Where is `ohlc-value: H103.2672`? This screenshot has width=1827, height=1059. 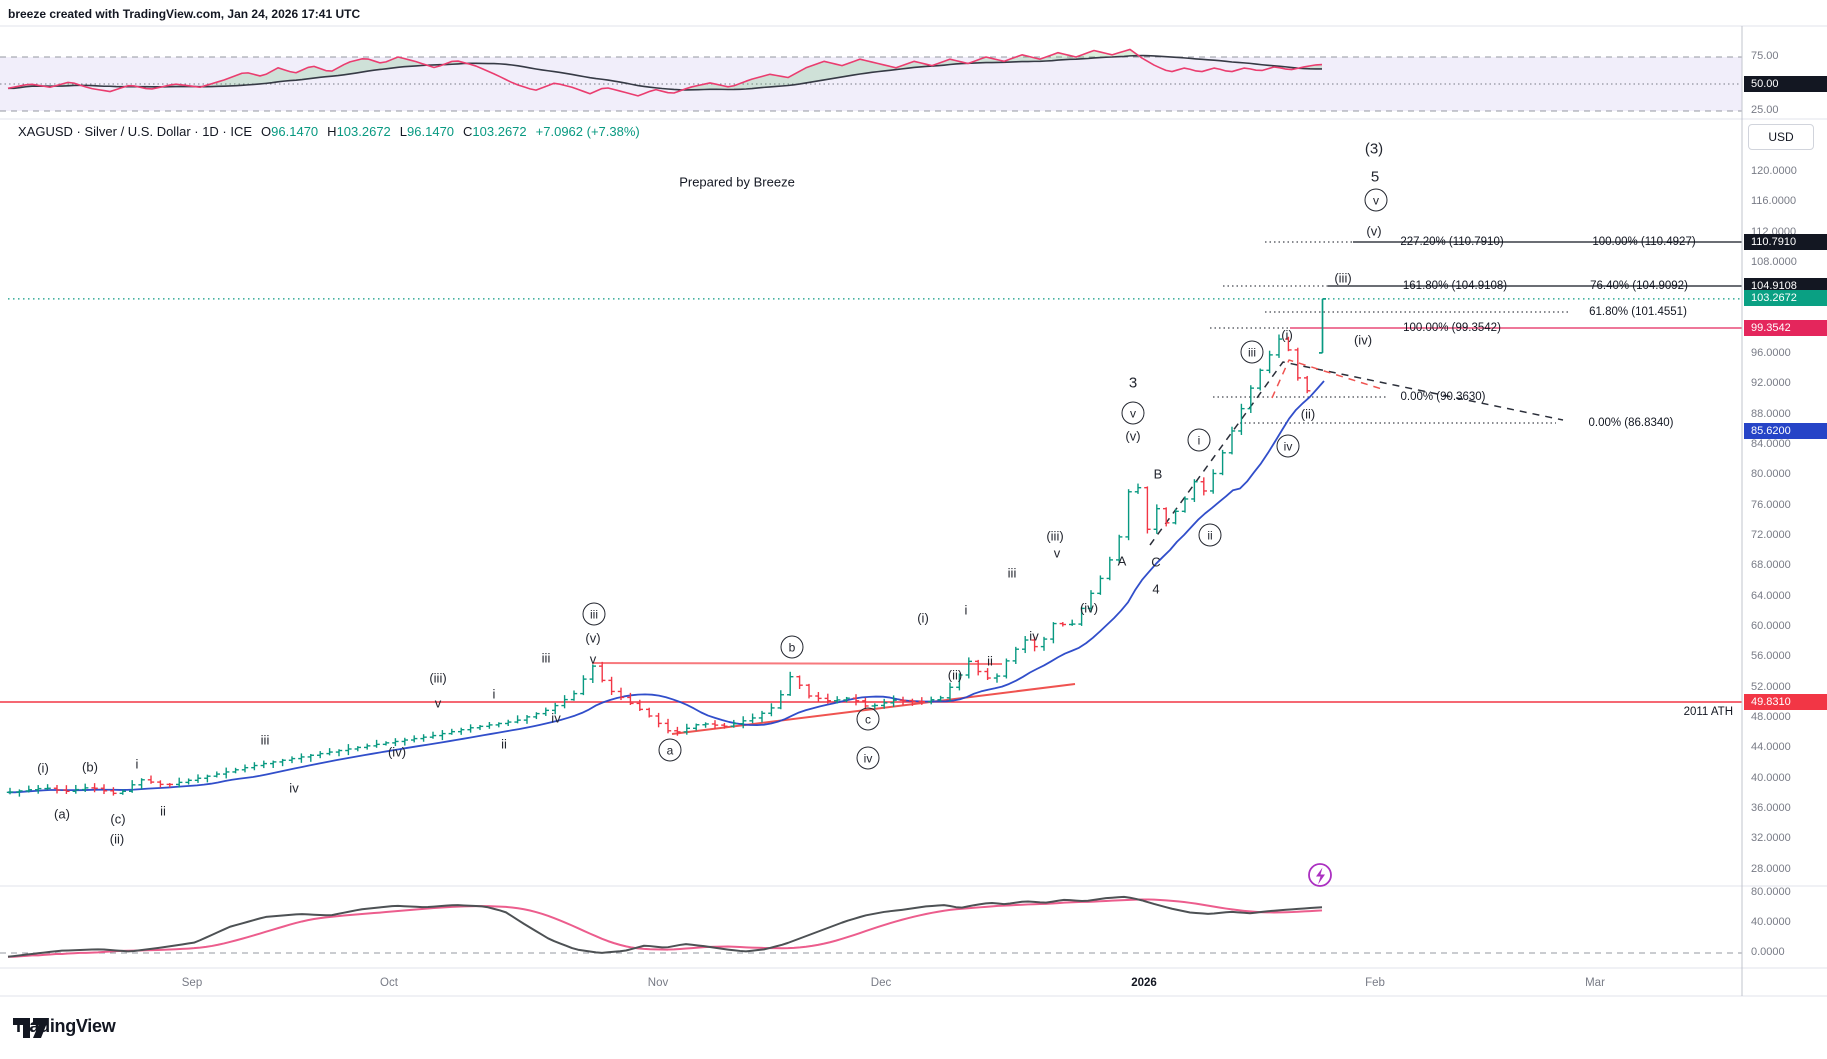
ohlc-value: H103.2672 is located at coordinates (359, 131).